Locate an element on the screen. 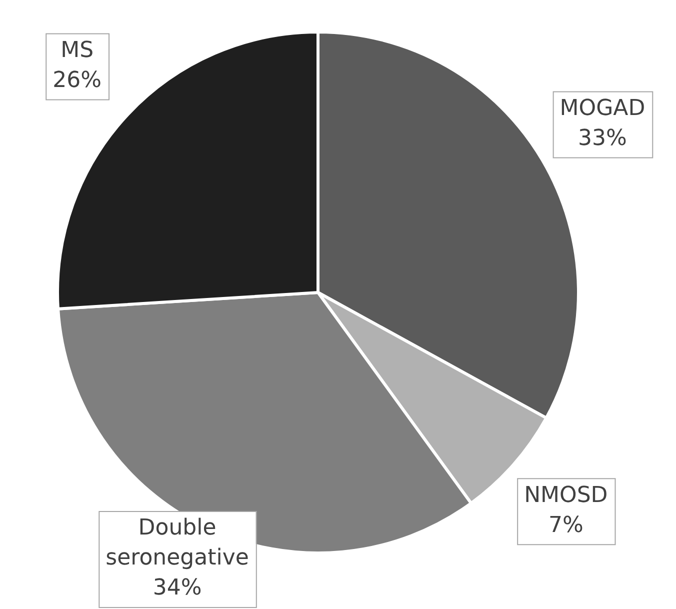  data-label: 7% is located at coordinates (566, 525).